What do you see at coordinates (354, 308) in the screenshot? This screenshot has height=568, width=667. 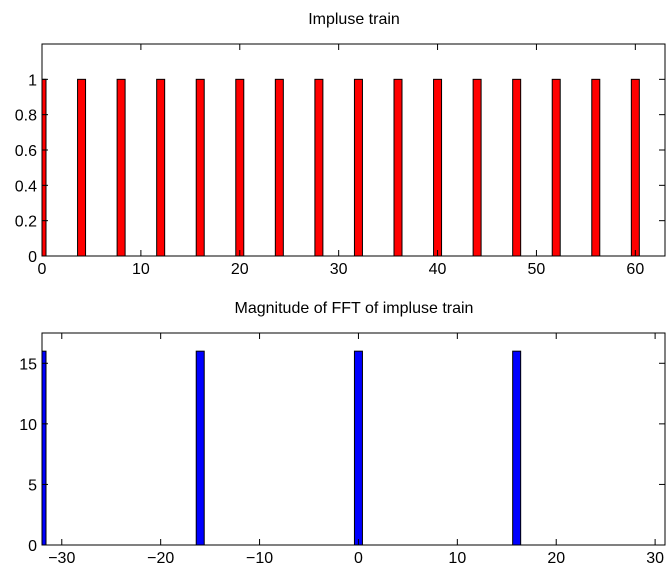 I see `chart-title: Magnitude of FFT of impluse train` at bounding box center [354, 308].